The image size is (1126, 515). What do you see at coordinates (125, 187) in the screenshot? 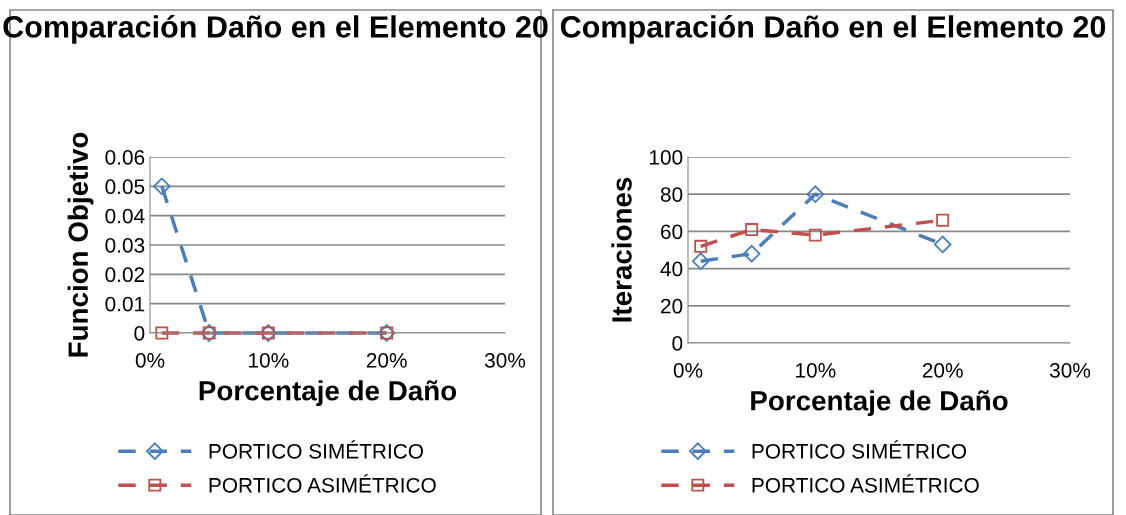
I see `y-tick-label: 0.05` at bounding box center [125, 187].